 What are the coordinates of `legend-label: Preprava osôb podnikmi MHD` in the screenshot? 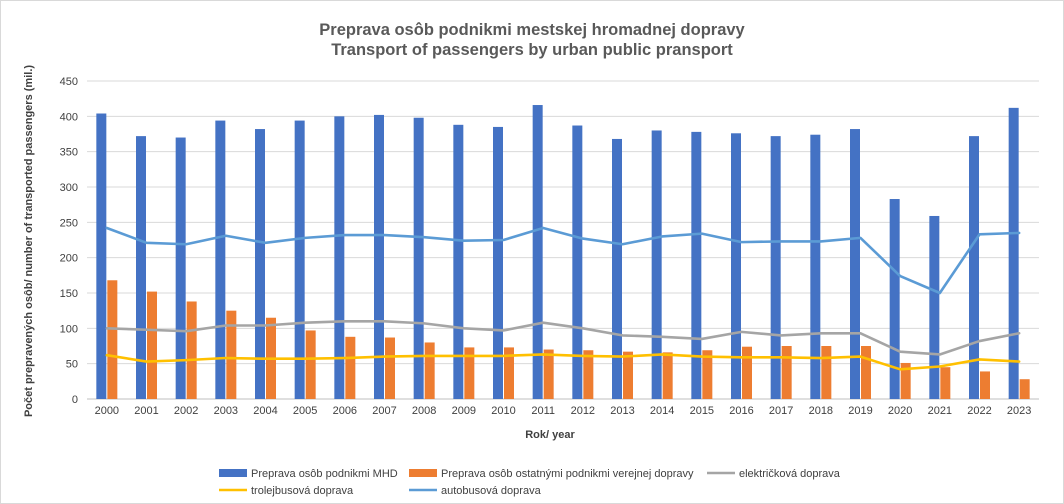 It's located at (324, 474).